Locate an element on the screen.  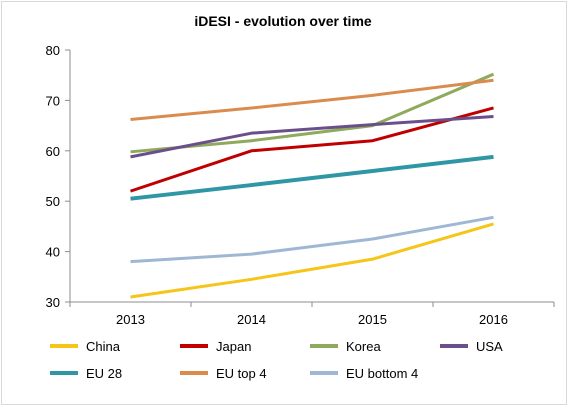
x-tick-label: 2013 is located at coordinates (130, 319).